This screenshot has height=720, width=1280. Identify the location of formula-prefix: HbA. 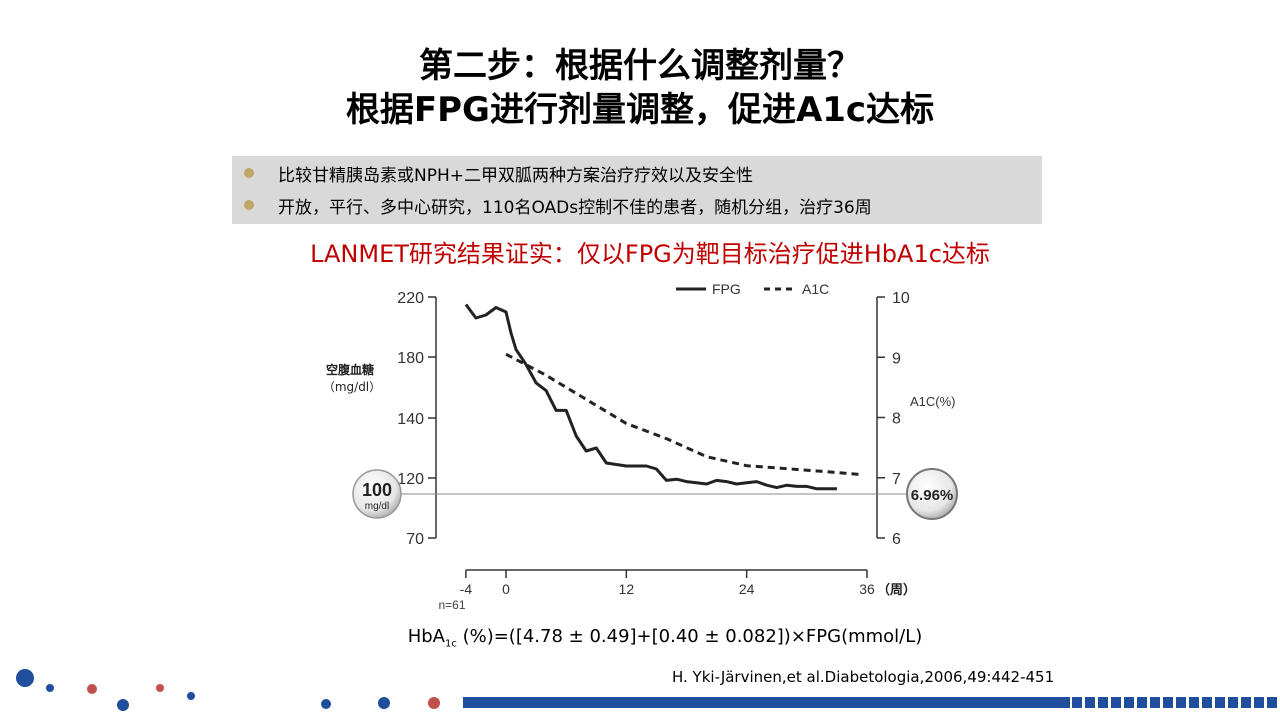
(426, 636).